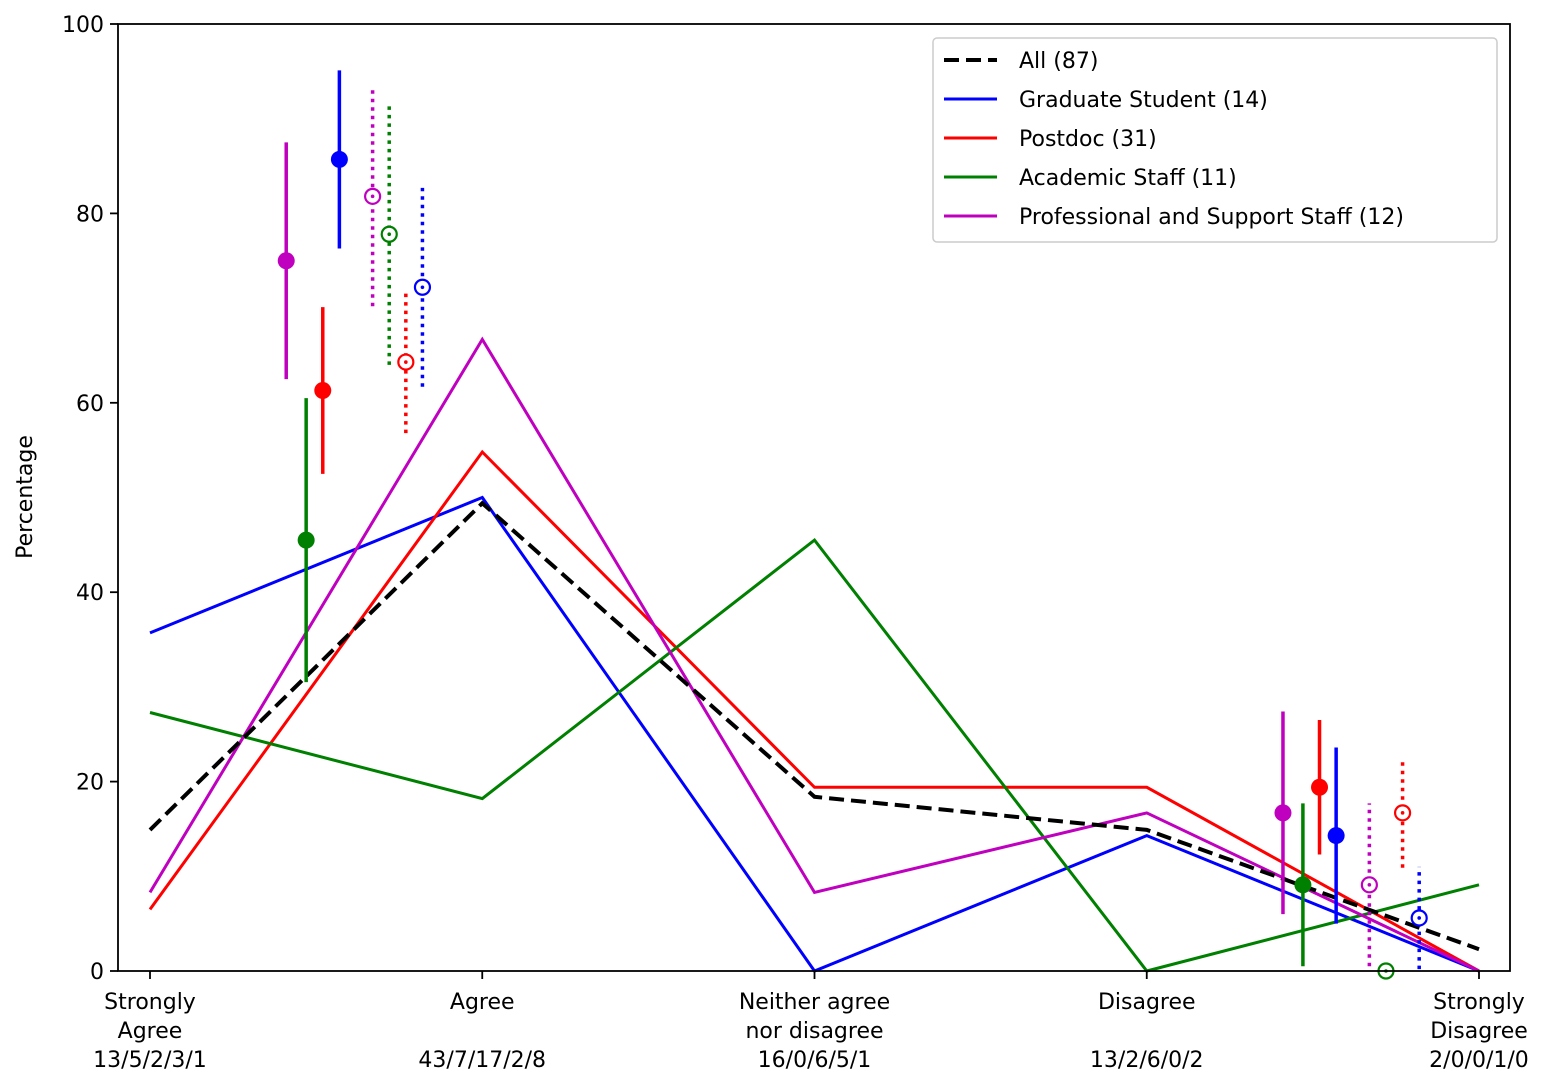 The image size is (1550, 1078). What do you see at coordinates (1479, 1031) in the screenshot?
I see `x-tick-label-4-1: Disagree` at bounding box center [1479, 1031].